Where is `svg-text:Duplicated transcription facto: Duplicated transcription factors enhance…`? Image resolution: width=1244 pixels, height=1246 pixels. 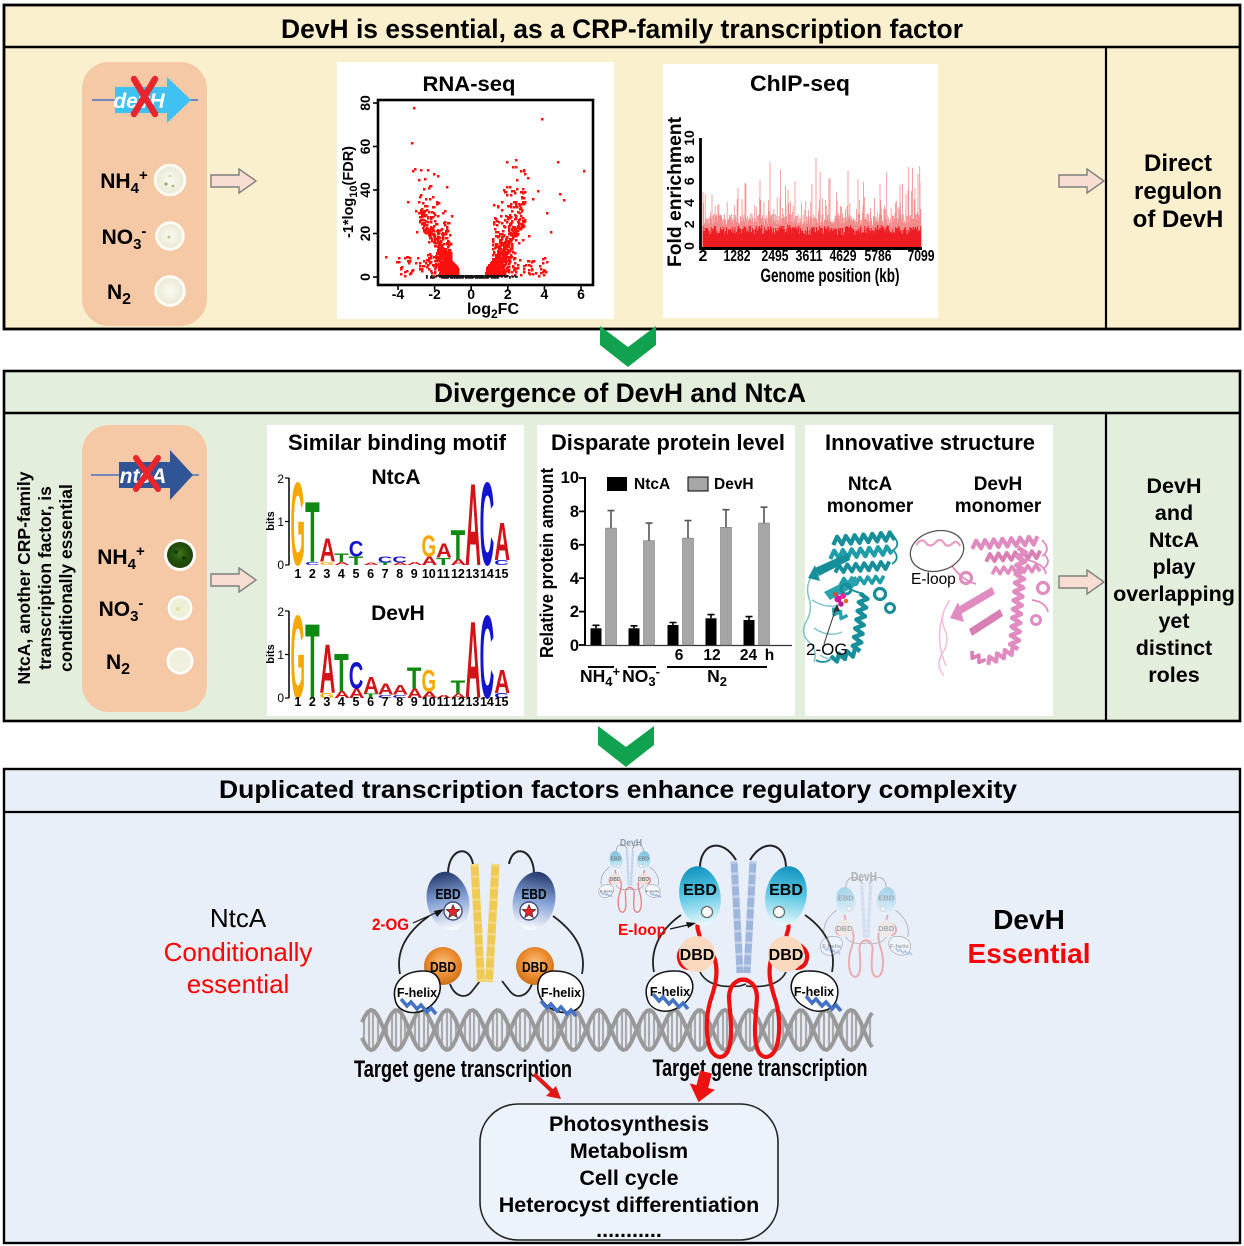
svg-text:Duplicated transcription facto: Duplicated transcription factors enhance… is located at coordinates (618, 790).